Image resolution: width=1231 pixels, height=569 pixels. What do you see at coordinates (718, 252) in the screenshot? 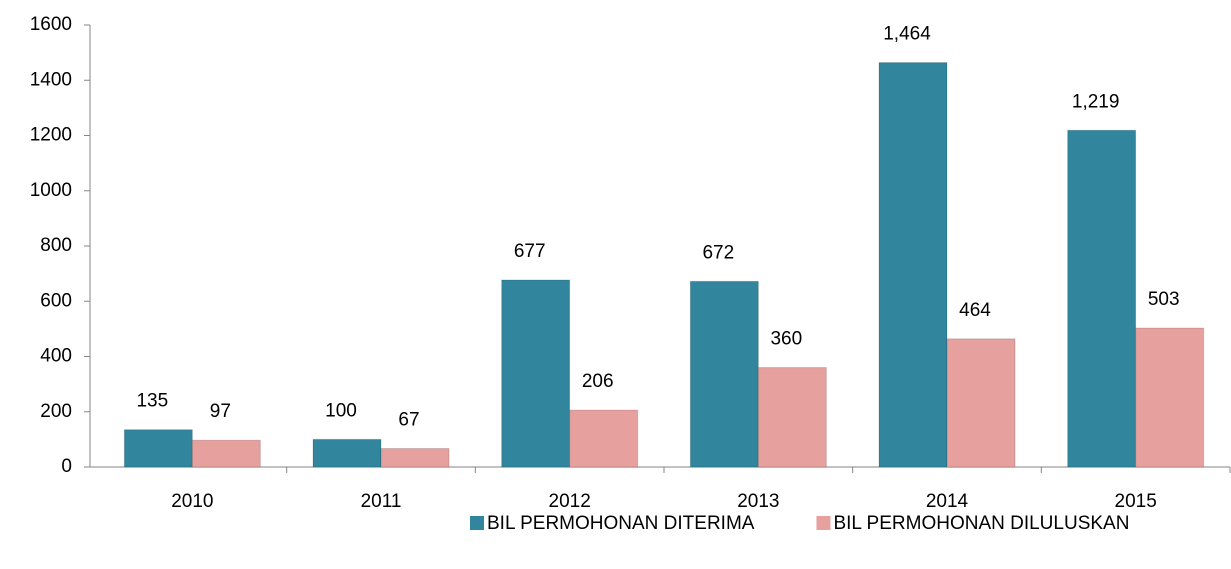
I see `data-label: 672` at bounding box center [718, 252].